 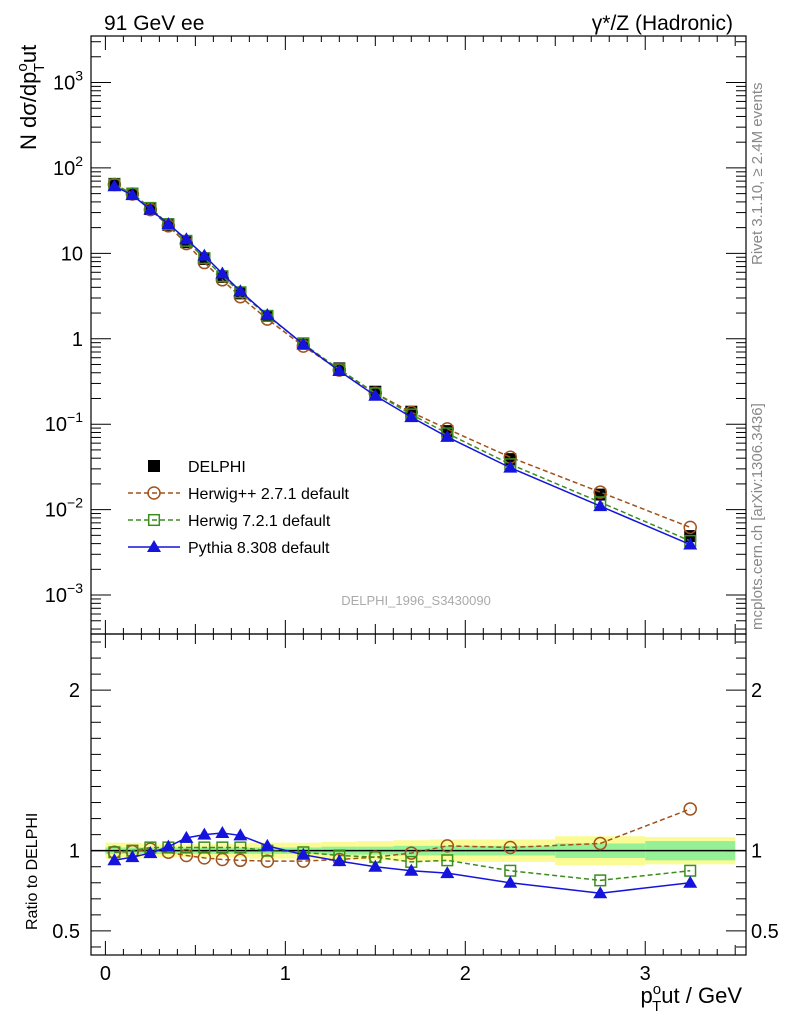 I want to click on mcplots-label: mcplots.cern.ch [arXiv:1306.3436], so click(x=757, y=516).